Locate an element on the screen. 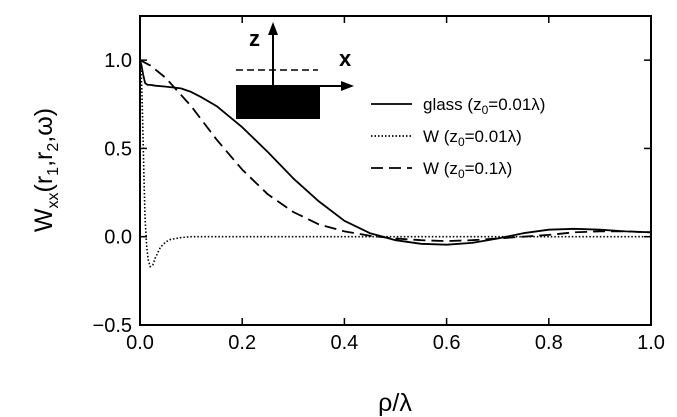 The width and height of the screenshot is (677, 417). y-axis-title-sub1: 1 is located at coordinates (53, 171).